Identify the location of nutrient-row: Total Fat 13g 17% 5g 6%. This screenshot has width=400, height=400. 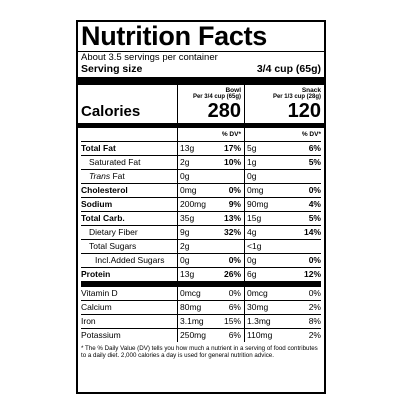
(201, 148).